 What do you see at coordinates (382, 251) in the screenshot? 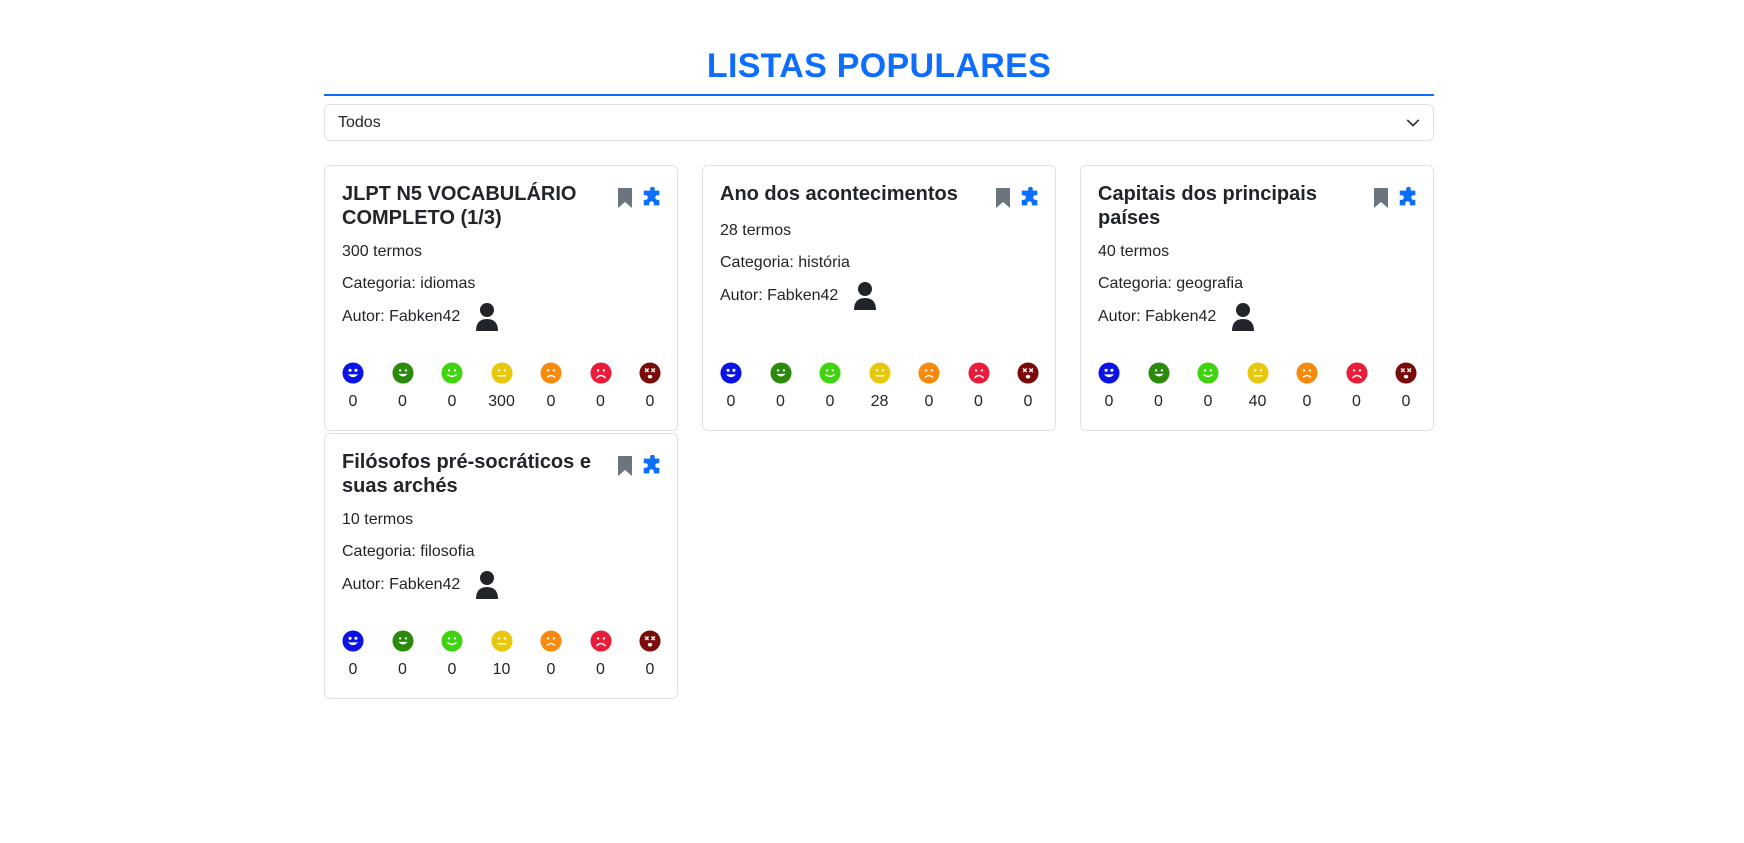
I see `terms-count: 300 termos` at bounding box center [382, 251].